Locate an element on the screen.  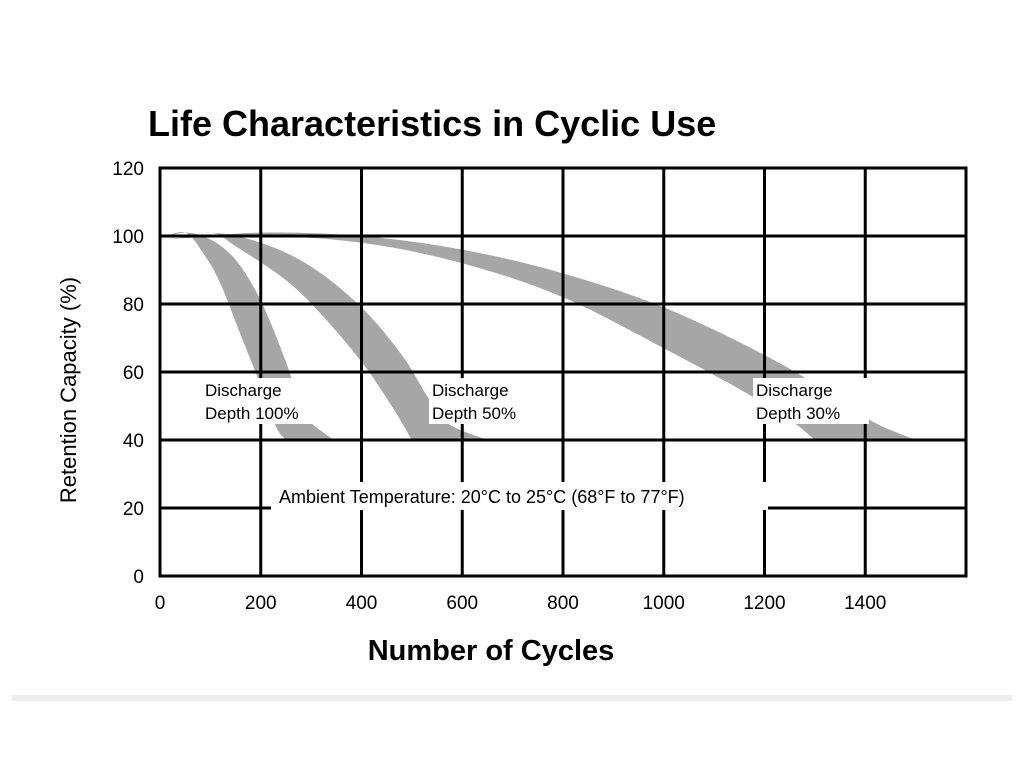
series-label-2: Discharge Depth 50% is located at coordinates (487, 401).